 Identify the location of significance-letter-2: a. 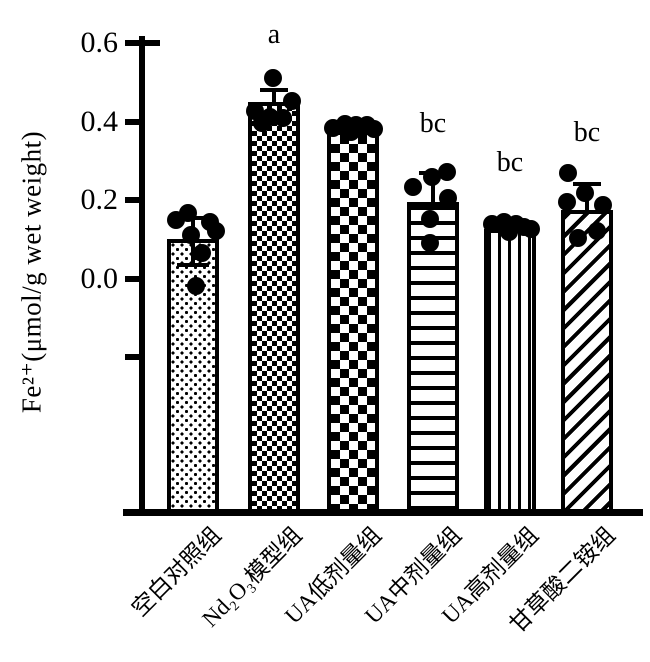
(274, 34).